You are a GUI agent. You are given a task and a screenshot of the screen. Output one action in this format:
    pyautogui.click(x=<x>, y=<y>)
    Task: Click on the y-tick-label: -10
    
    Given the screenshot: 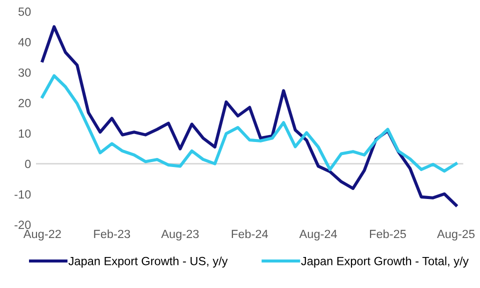 What is the action you would take?
    pyautogui.click(x=22, y=194)
    